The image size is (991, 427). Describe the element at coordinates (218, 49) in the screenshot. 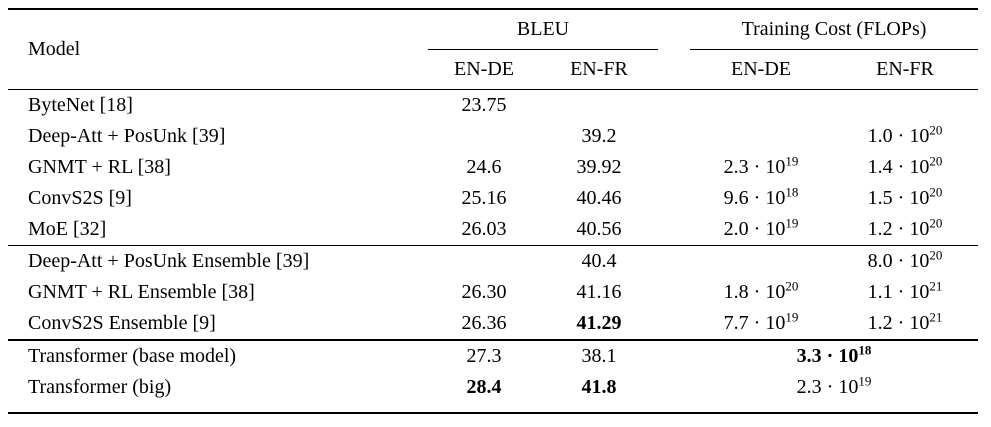

I see `column-header-model: Model` at that location.